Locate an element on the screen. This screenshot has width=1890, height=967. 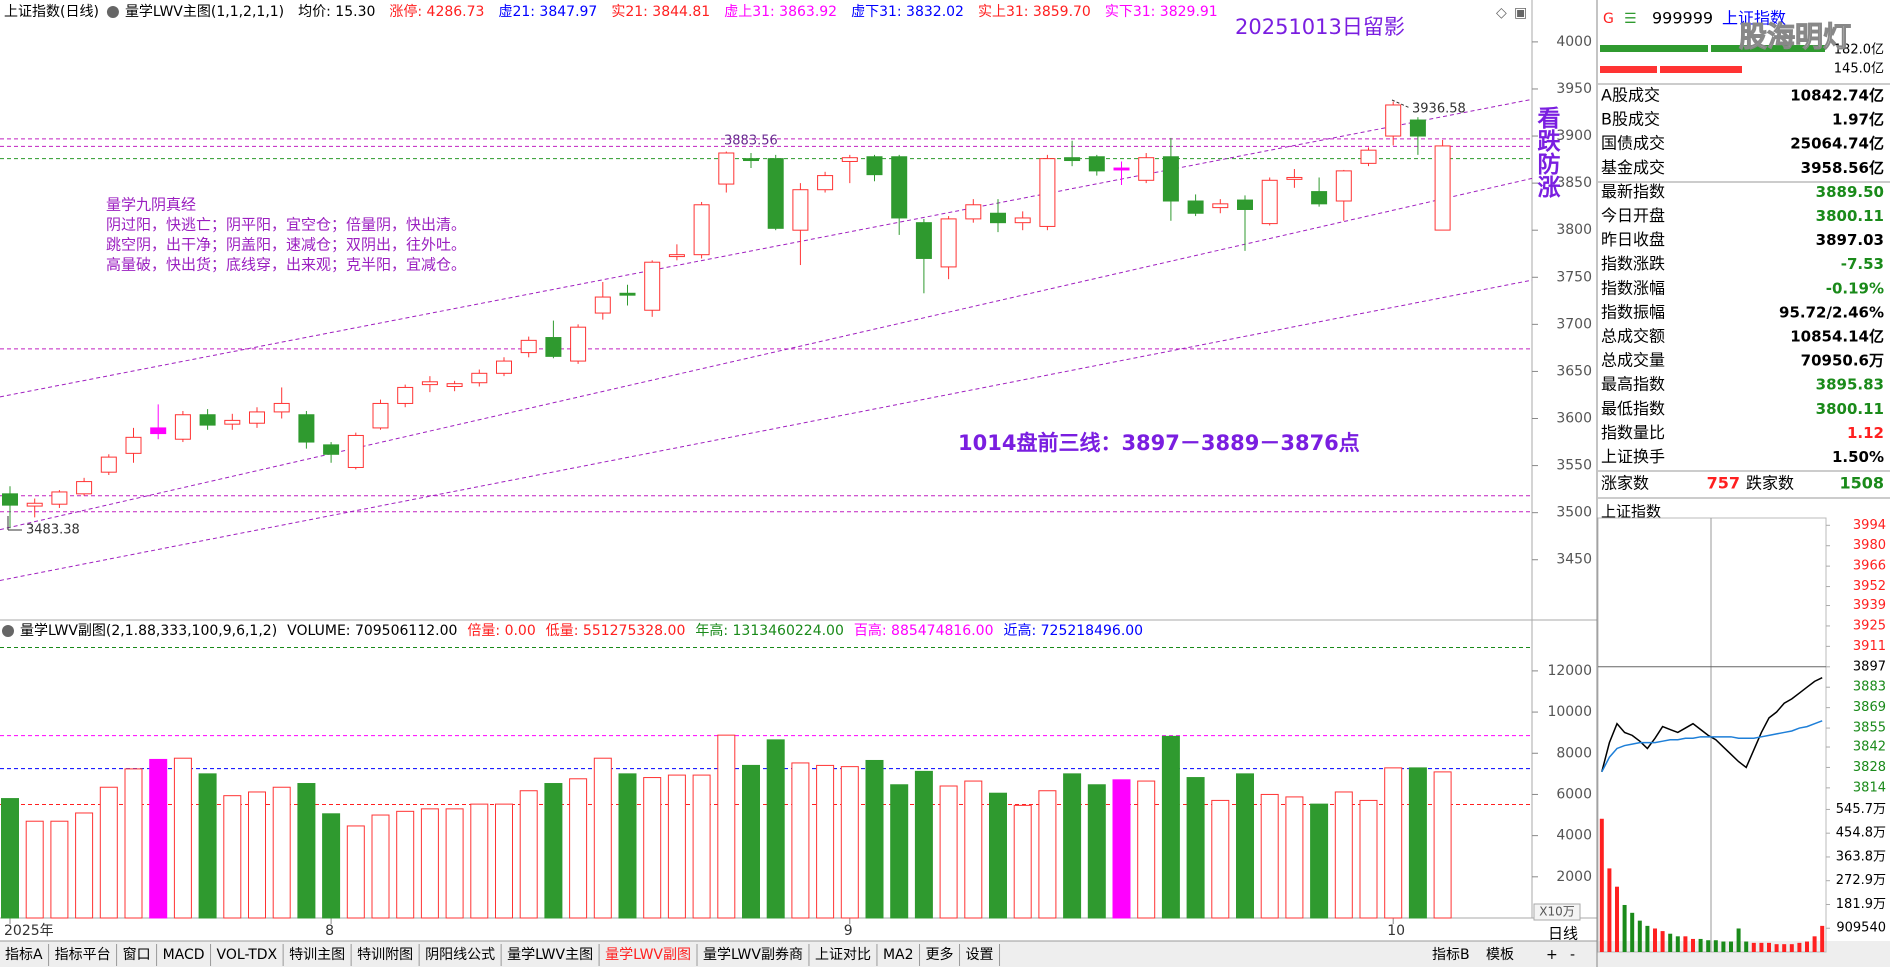
volume-header-item: 量学LWV副图(2,1.88,333,100,9,6,1,2) is located at coordinates (148, 631).